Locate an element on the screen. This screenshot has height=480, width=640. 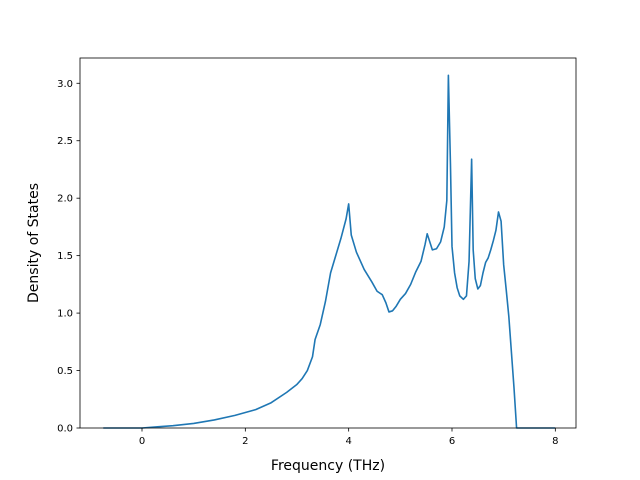
y-tick-label: 2.5 is located at coordinates (65, 141).